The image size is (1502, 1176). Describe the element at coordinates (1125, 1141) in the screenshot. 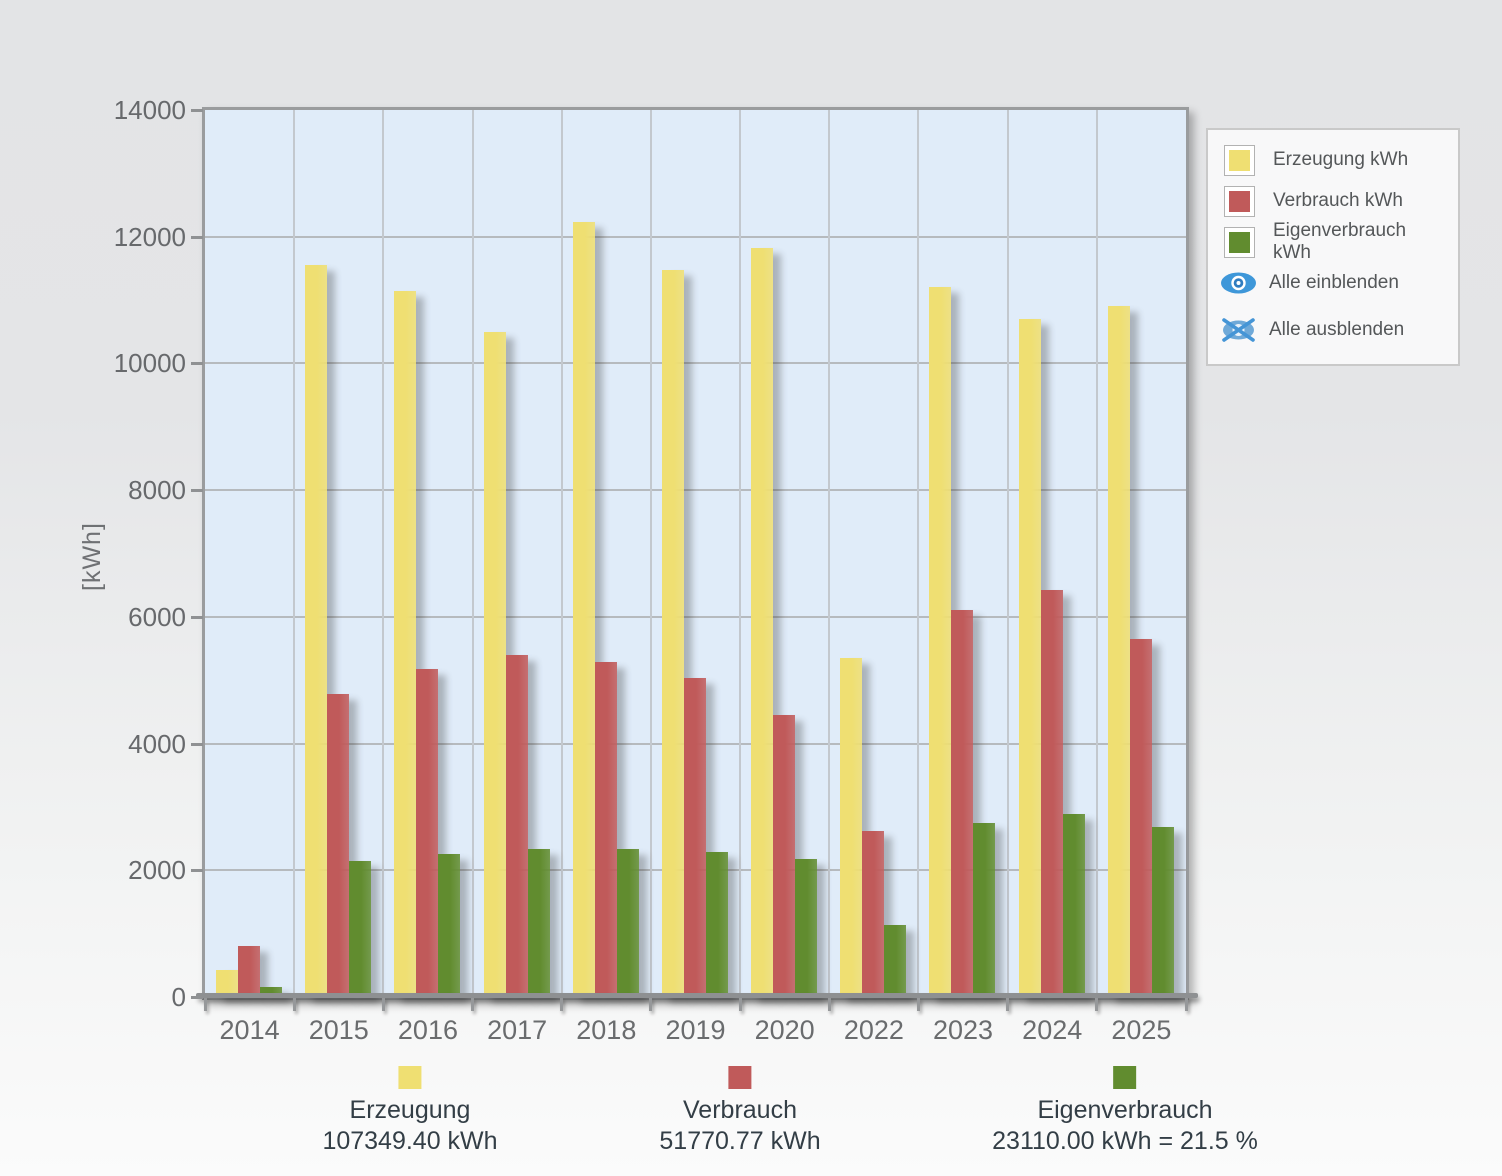

I see `eigenverbrauch-total-value: 23110.00 kWh = 21.5 %` at that location.